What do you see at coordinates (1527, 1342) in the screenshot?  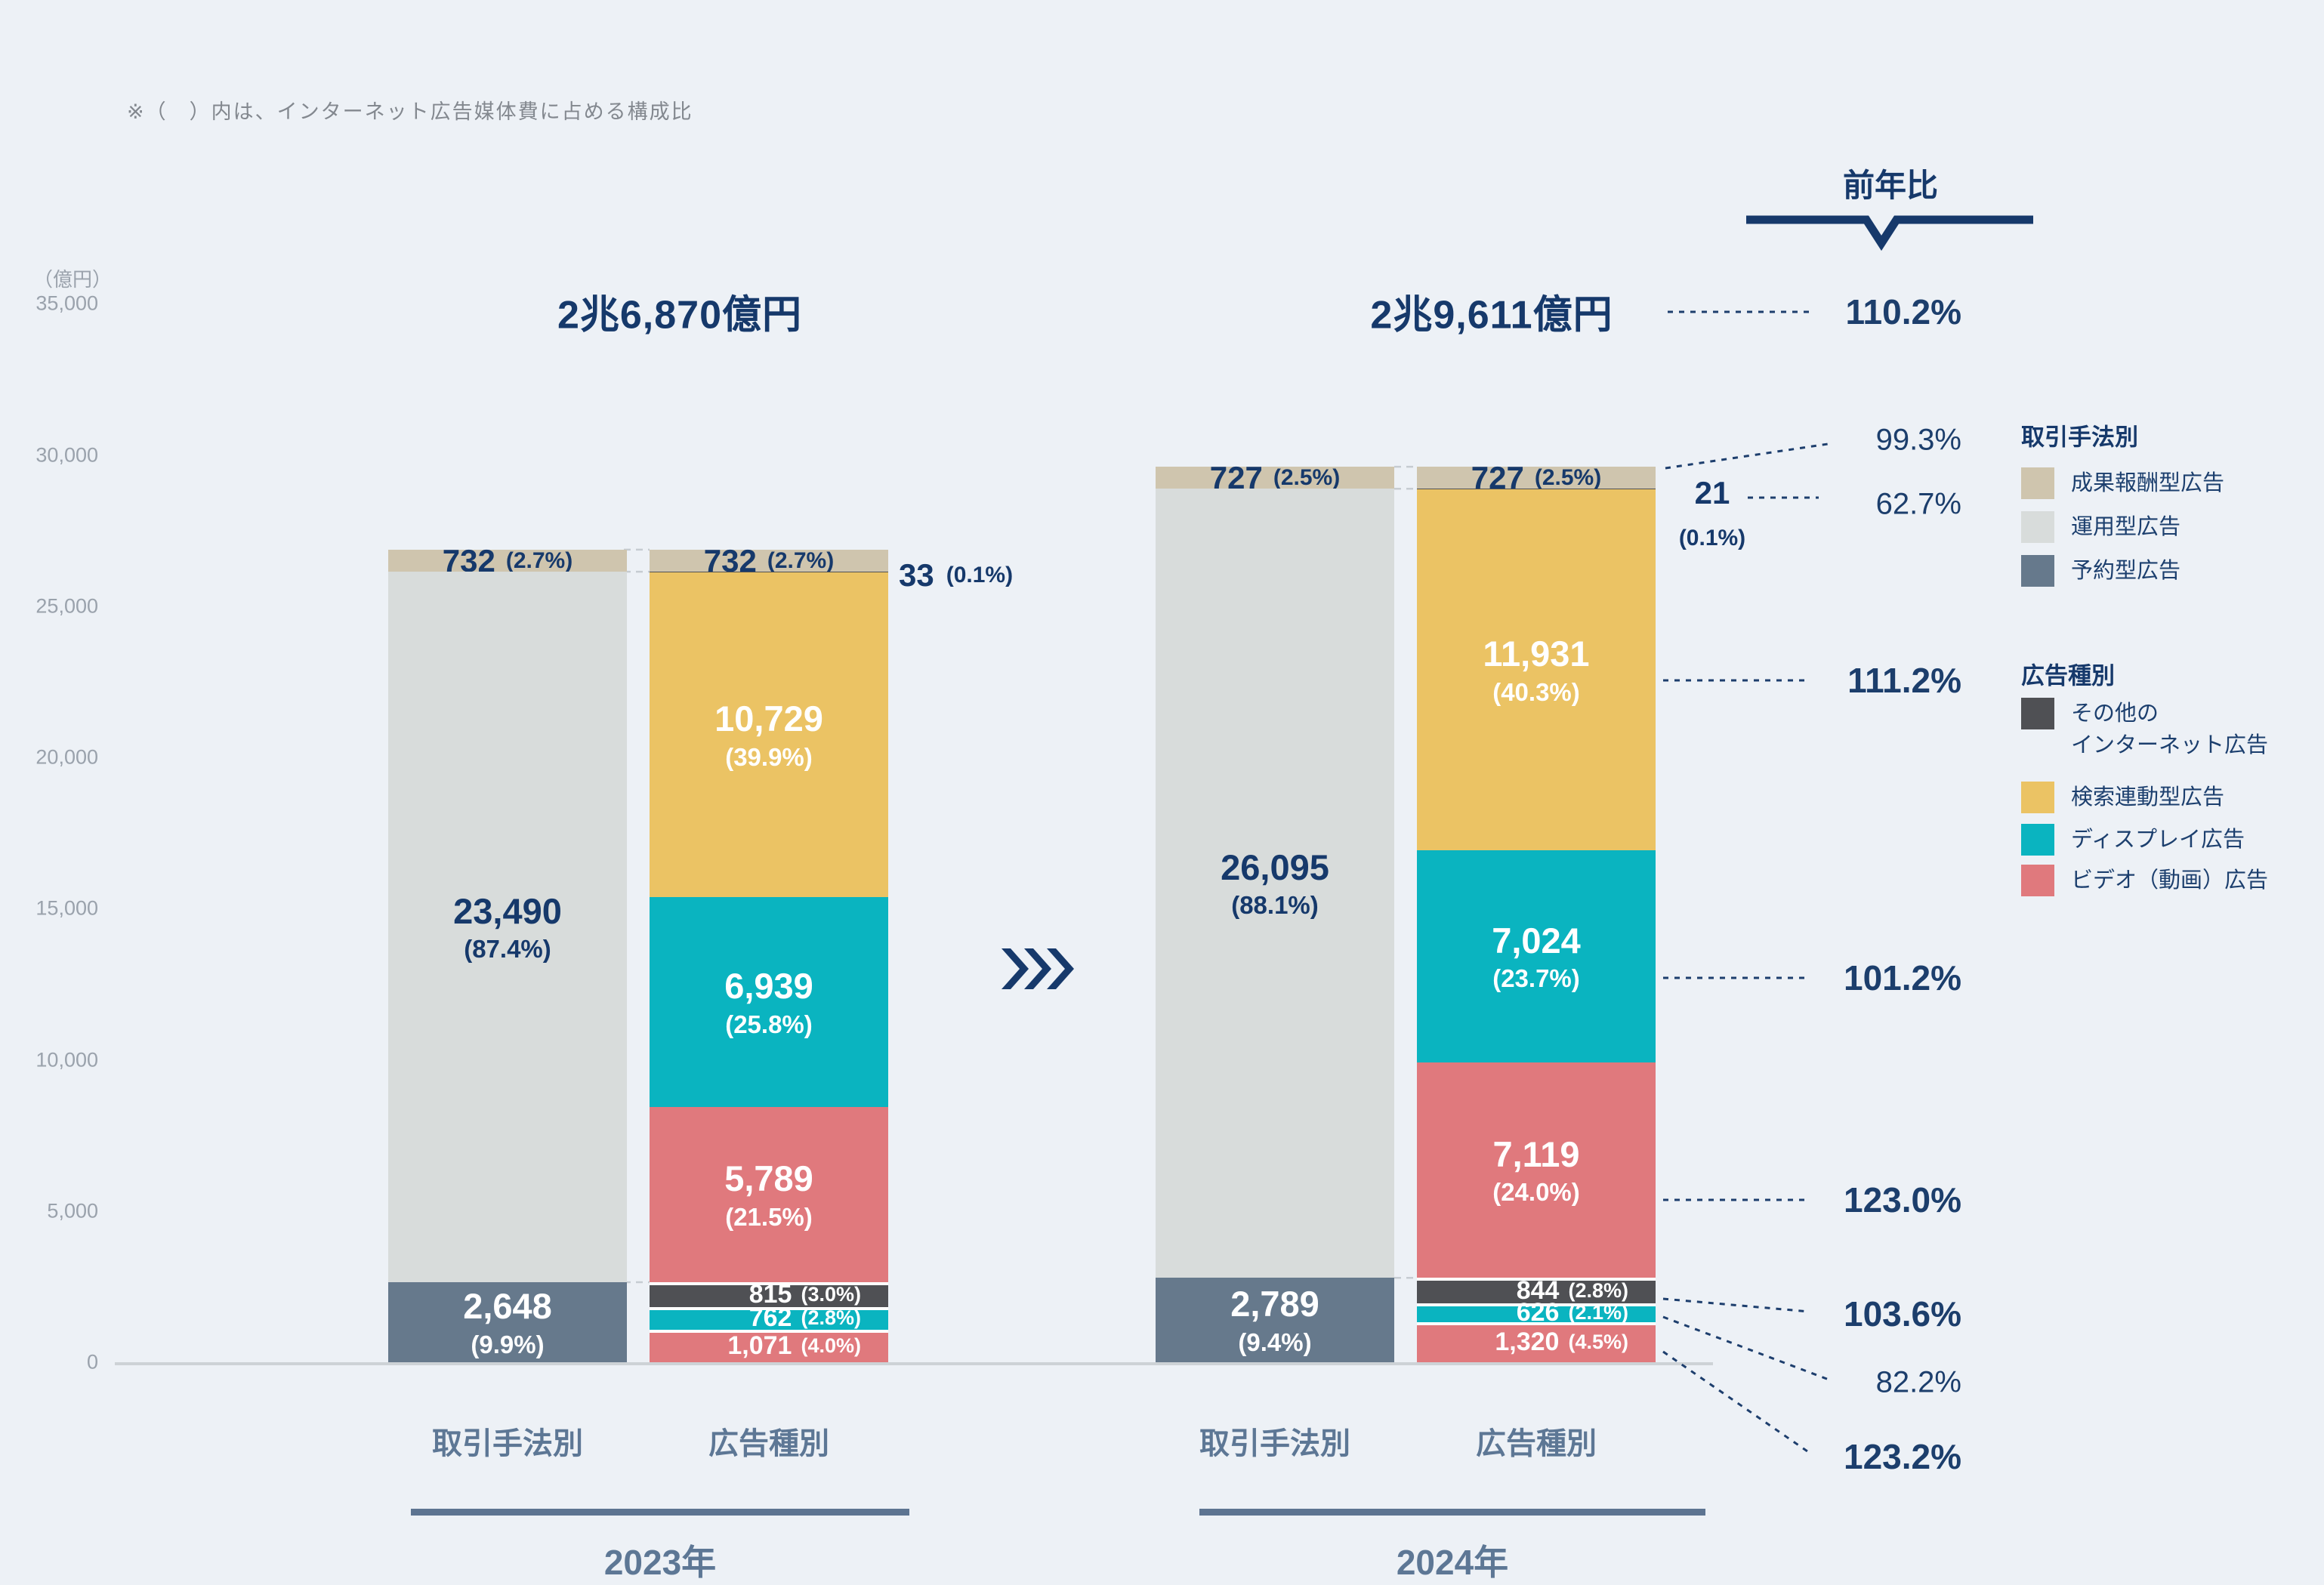 I see `segment-value: 1,320` at bounding box center [1527, 1342].